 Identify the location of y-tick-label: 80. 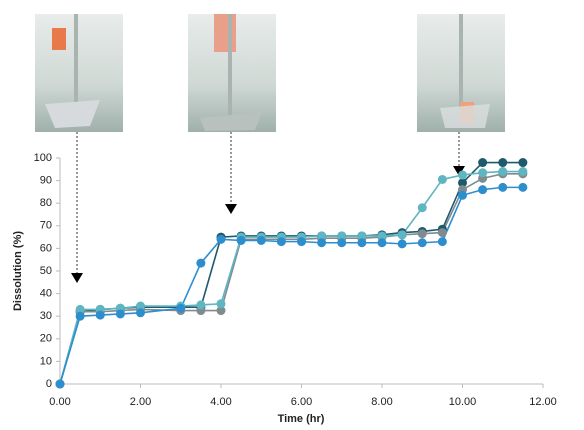
(46, 203).